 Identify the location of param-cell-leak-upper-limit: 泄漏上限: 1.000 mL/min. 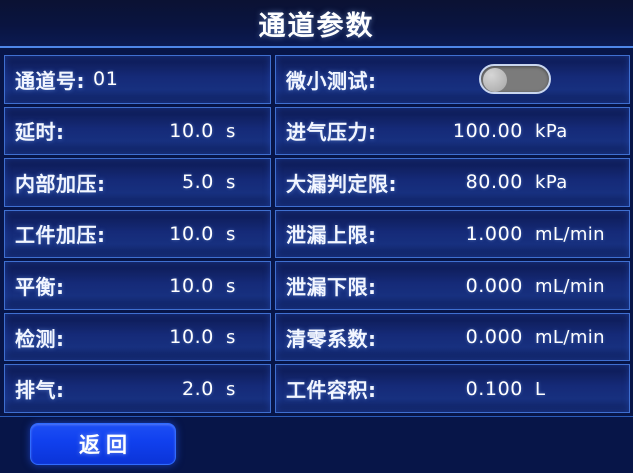
(452, 234).